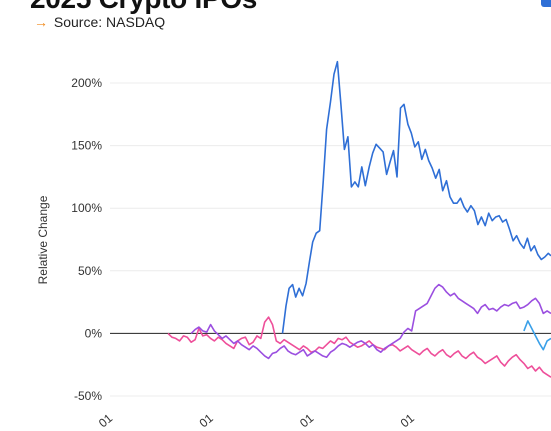  What do you see at coordinates (143, 7) in the screenshot?
I see `chart-title: 2025 Crypto IPOs` at bounding box center [143, 7].